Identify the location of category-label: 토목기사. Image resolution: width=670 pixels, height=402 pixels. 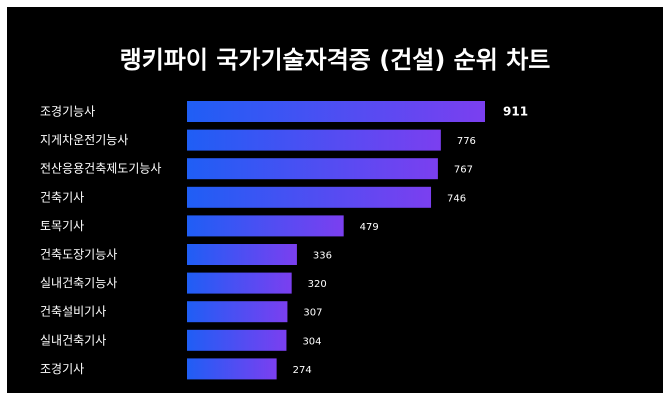
(62, 226).